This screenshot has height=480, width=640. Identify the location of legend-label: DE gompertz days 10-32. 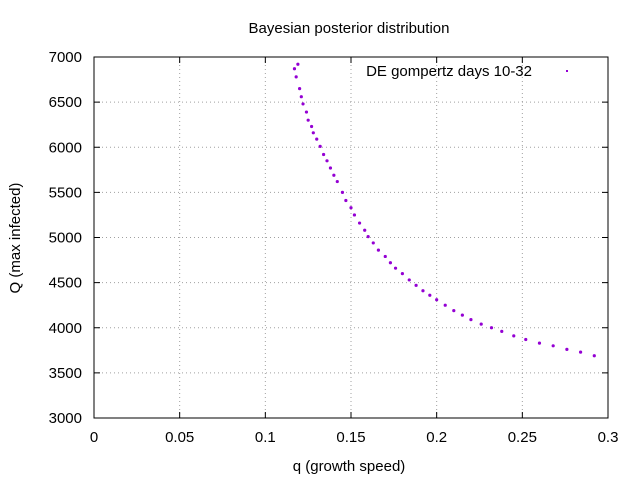
(449, 71).